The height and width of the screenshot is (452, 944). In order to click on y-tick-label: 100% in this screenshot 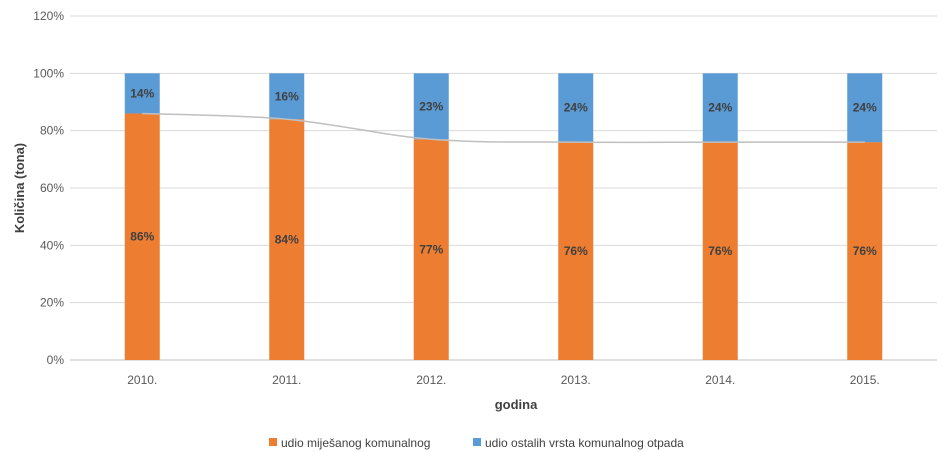, I will do `click(48, 73)`.